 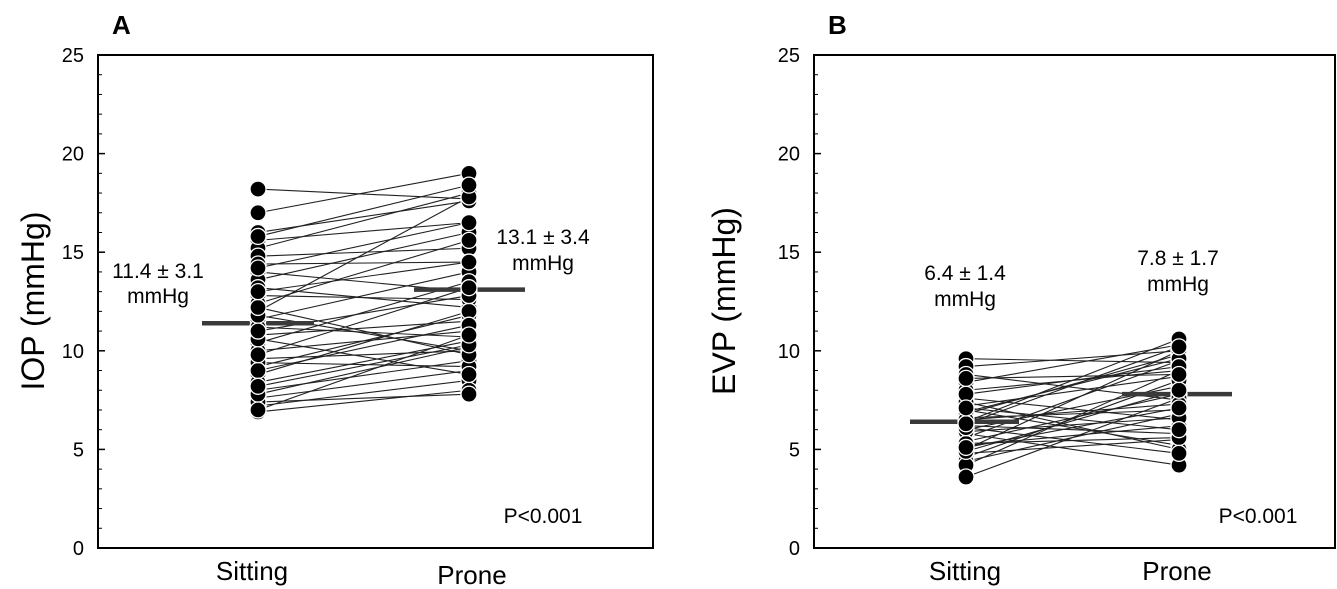 What do you see at coordinates (789, 253) in the screenshot?
I see `panel-b-y-tick-label: 15` at bounding box center [789, 253].